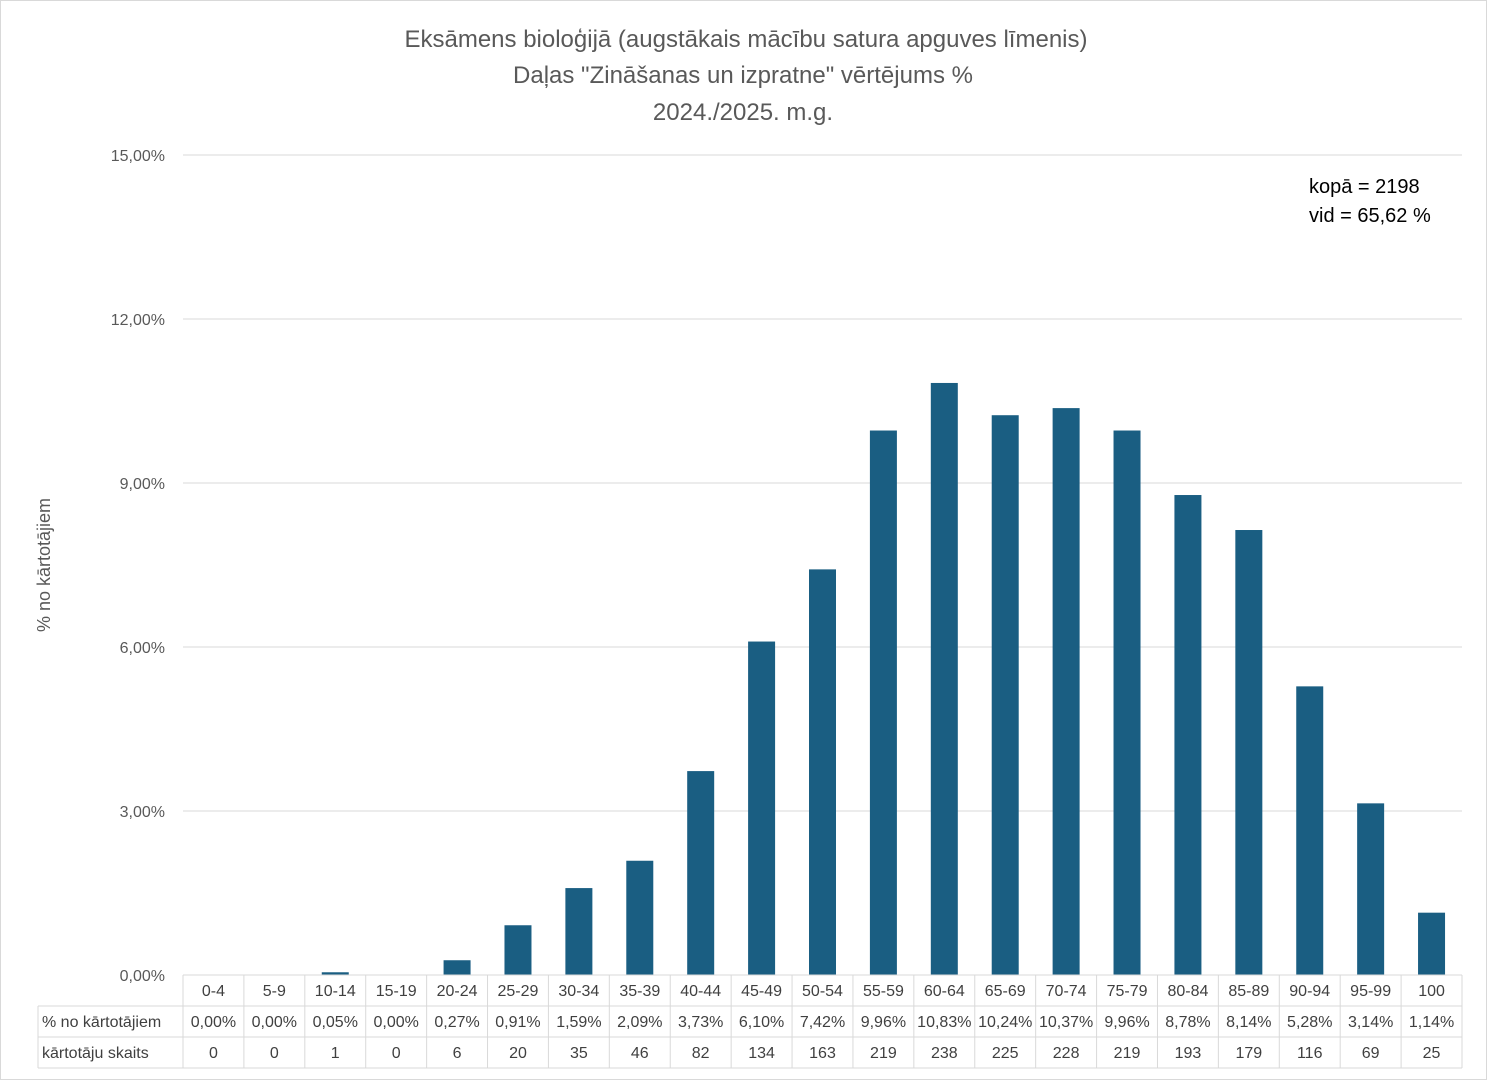  I want to click on x-tick-label: 30-34, so click(578, 991).